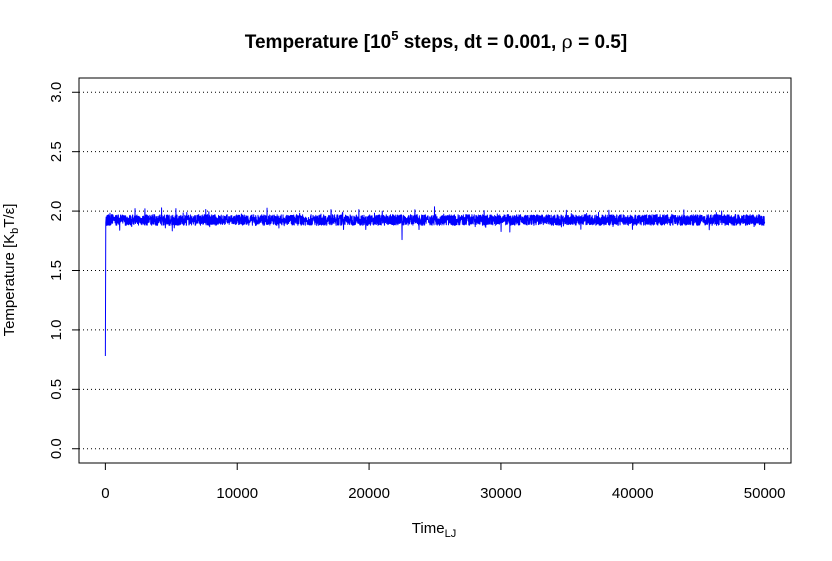 This screenshot has width=832, height=561. Describe the element at coordinates (56, 329) in the screenshot. I see `y-tick-label-2: 1.0` at that location.